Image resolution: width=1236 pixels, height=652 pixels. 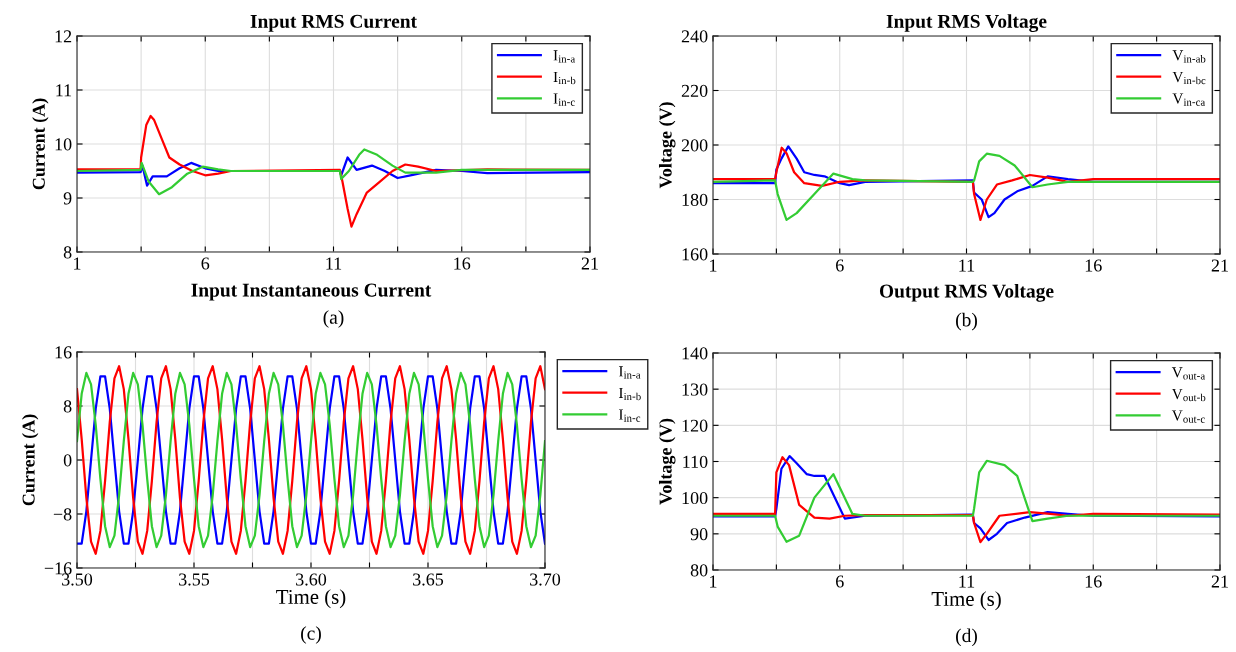 I want to click on y-tick-label: 130, so click(x=695, y=389).